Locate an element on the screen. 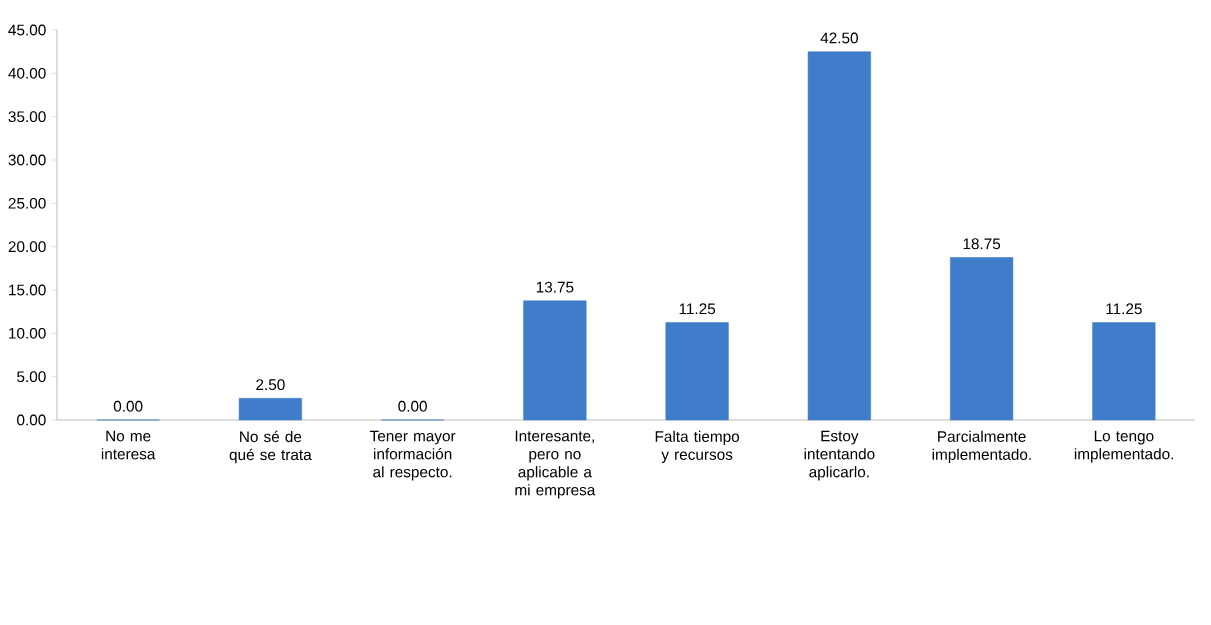 The height and width of the screenshot is (625, 1211). x-tick-label: Estoy intentando aplicarlo. is located at coordinates (839, 455).